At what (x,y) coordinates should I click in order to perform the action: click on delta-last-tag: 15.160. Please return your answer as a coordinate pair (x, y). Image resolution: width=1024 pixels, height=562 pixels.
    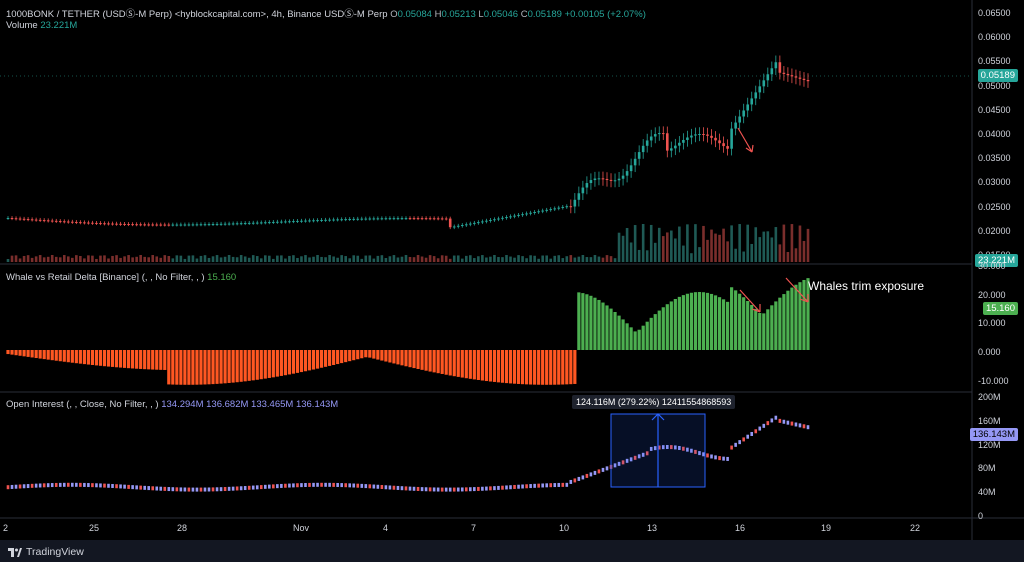
    Looking at the image, I should click on (1000, 308).